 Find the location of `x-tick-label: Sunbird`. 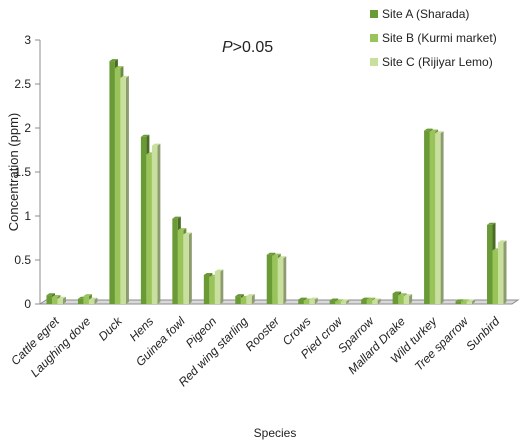

x-tick-label: Sunbird is located at coordinates (482, 333).